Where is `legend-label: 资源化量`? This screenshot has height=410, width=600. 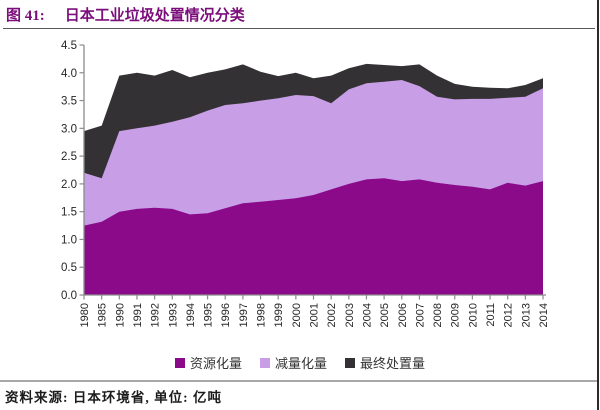 legend-label: 资源化量 is located at coordinates (215, 363).